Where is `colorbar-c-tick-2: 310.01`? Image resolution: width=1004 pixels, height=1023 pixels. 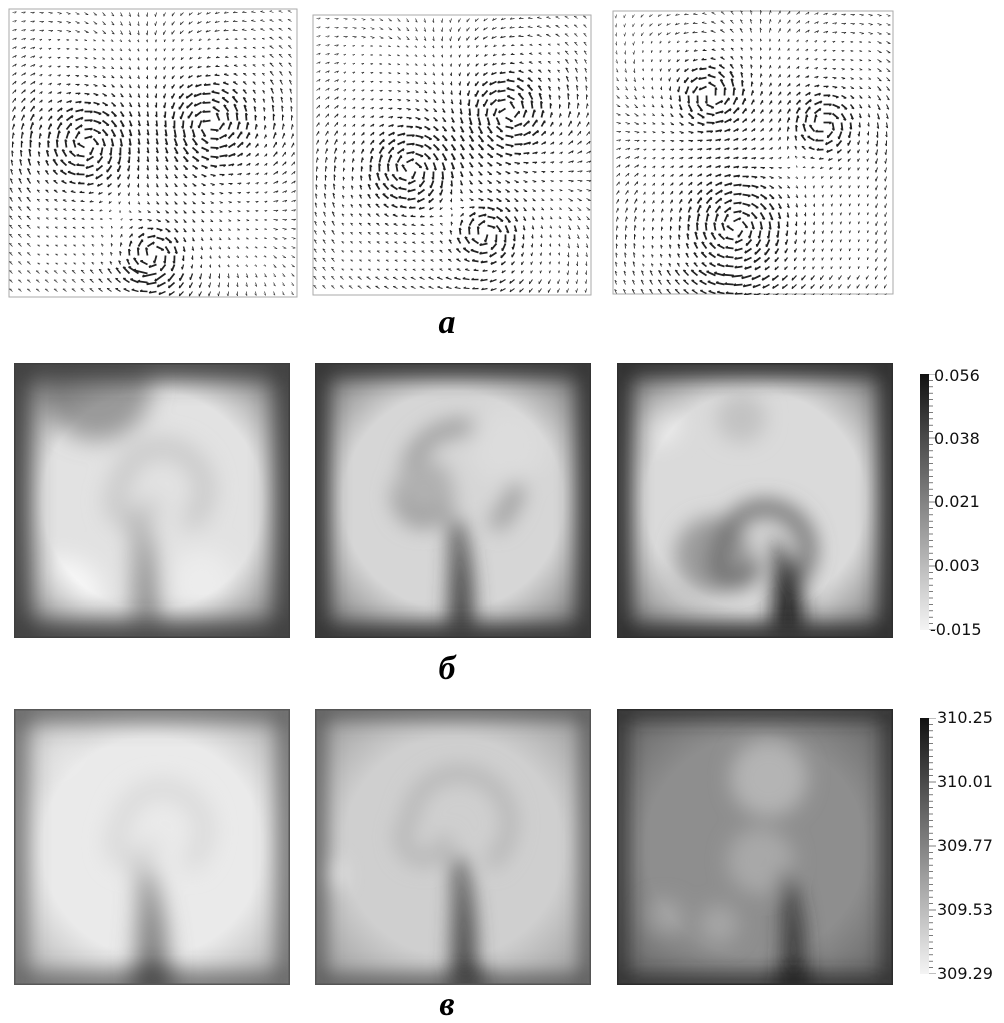
colorbar-c-tick-2: 310.01 is located at coordinates (965, 782).